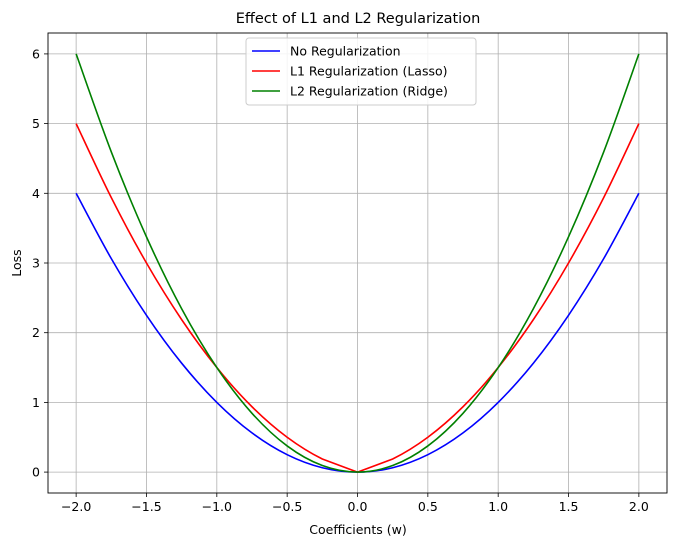  Describe the element at coordinates (36, 123) in the screenshot. I see `y-tick-label: 5` at that location.